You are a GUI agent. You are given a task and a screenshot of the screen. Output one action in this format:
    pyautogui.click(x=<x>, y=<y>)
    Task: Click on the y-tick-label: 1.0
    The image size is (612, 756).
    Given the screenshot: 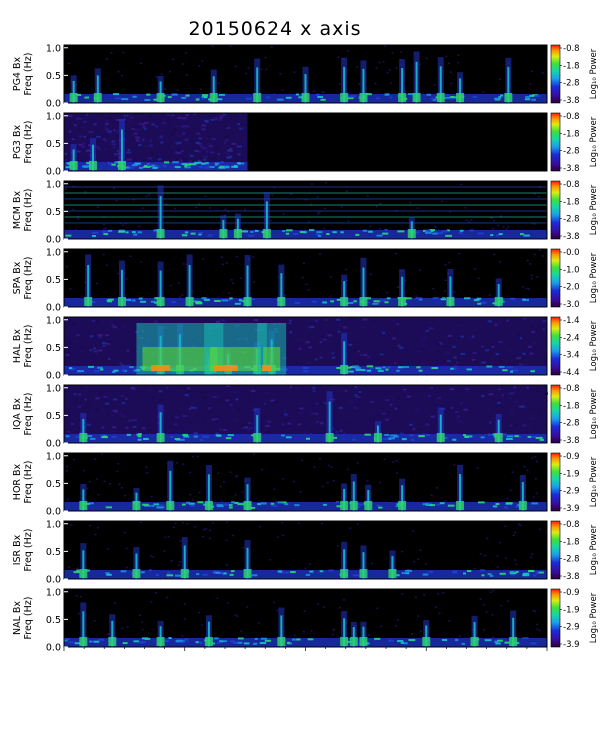 What is the action you would take?
    pyautogui.click(x=53, y=592)
    